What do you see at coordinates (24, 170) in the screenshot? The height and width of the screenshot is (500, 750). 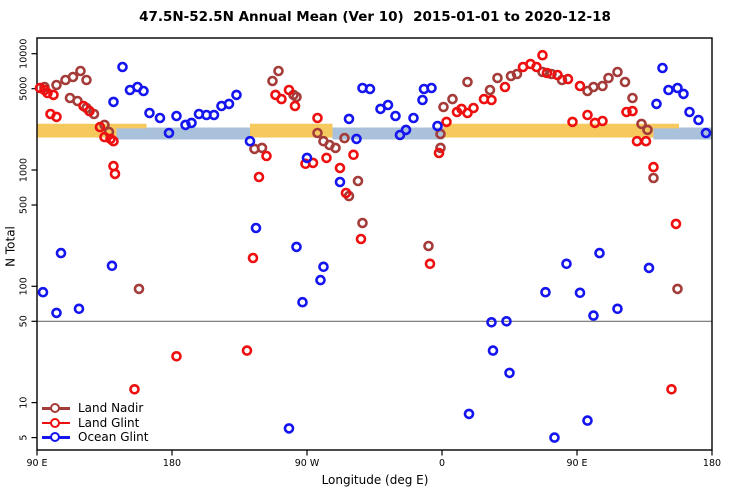 I see `y-tick-label: 1000` at bounding box center [24, 170].